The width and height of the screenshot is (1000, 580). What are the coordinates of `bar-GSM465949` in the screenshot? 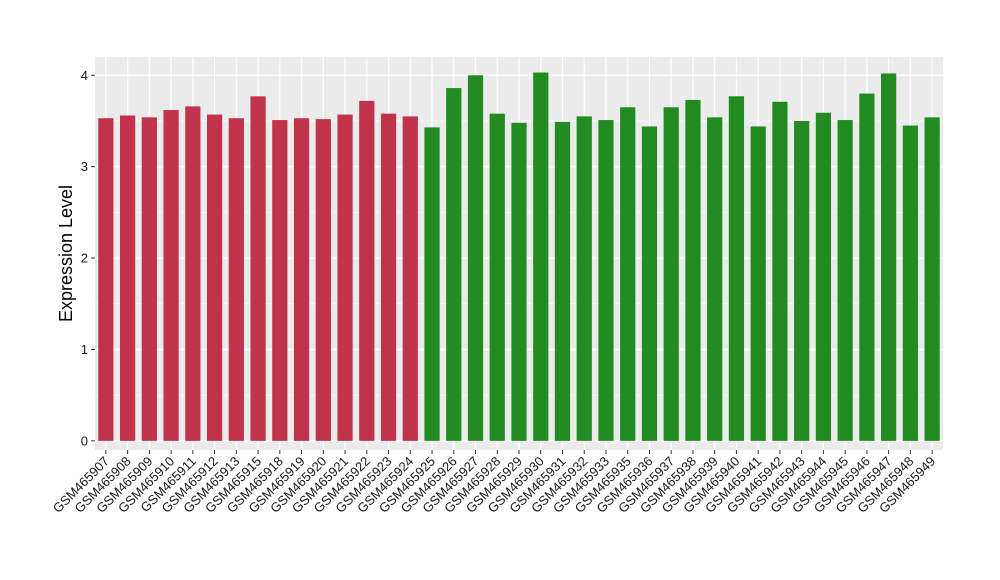 It's located at (932, 279).